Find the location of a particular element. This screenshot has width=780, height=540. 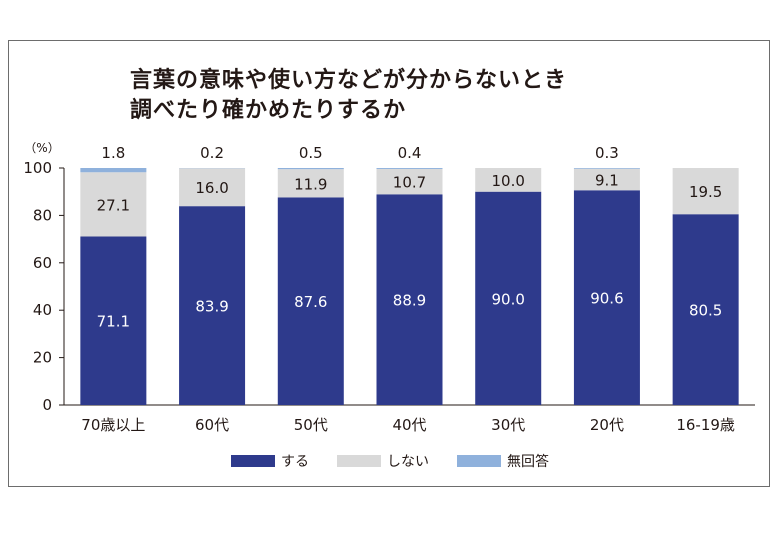

x-category-label: 70歳以上 is located at coordinates (113, 425).